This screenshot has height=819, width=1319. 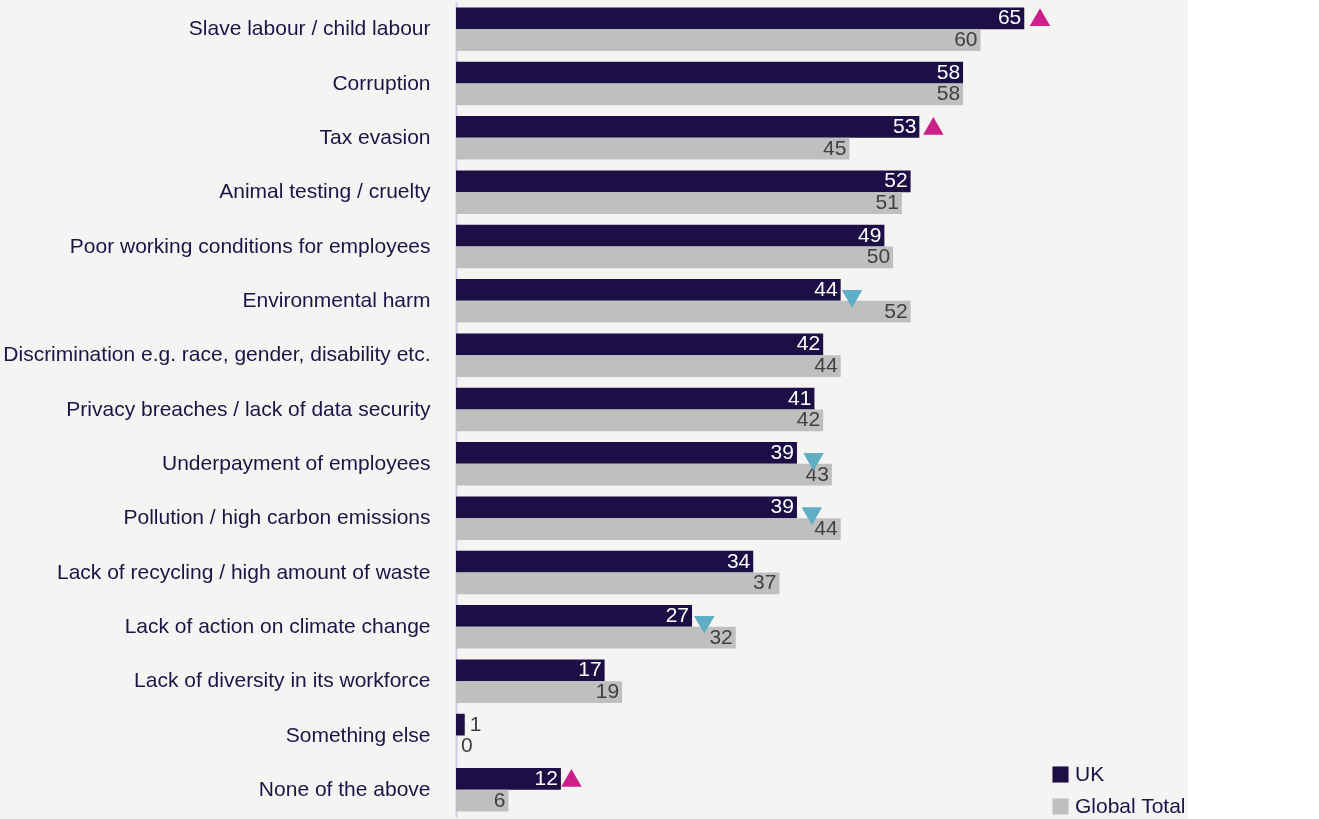 What do you see at coordinates (878, 256) in the screenshot?
I see `data-label: 50` at bounding box center [878, 256].